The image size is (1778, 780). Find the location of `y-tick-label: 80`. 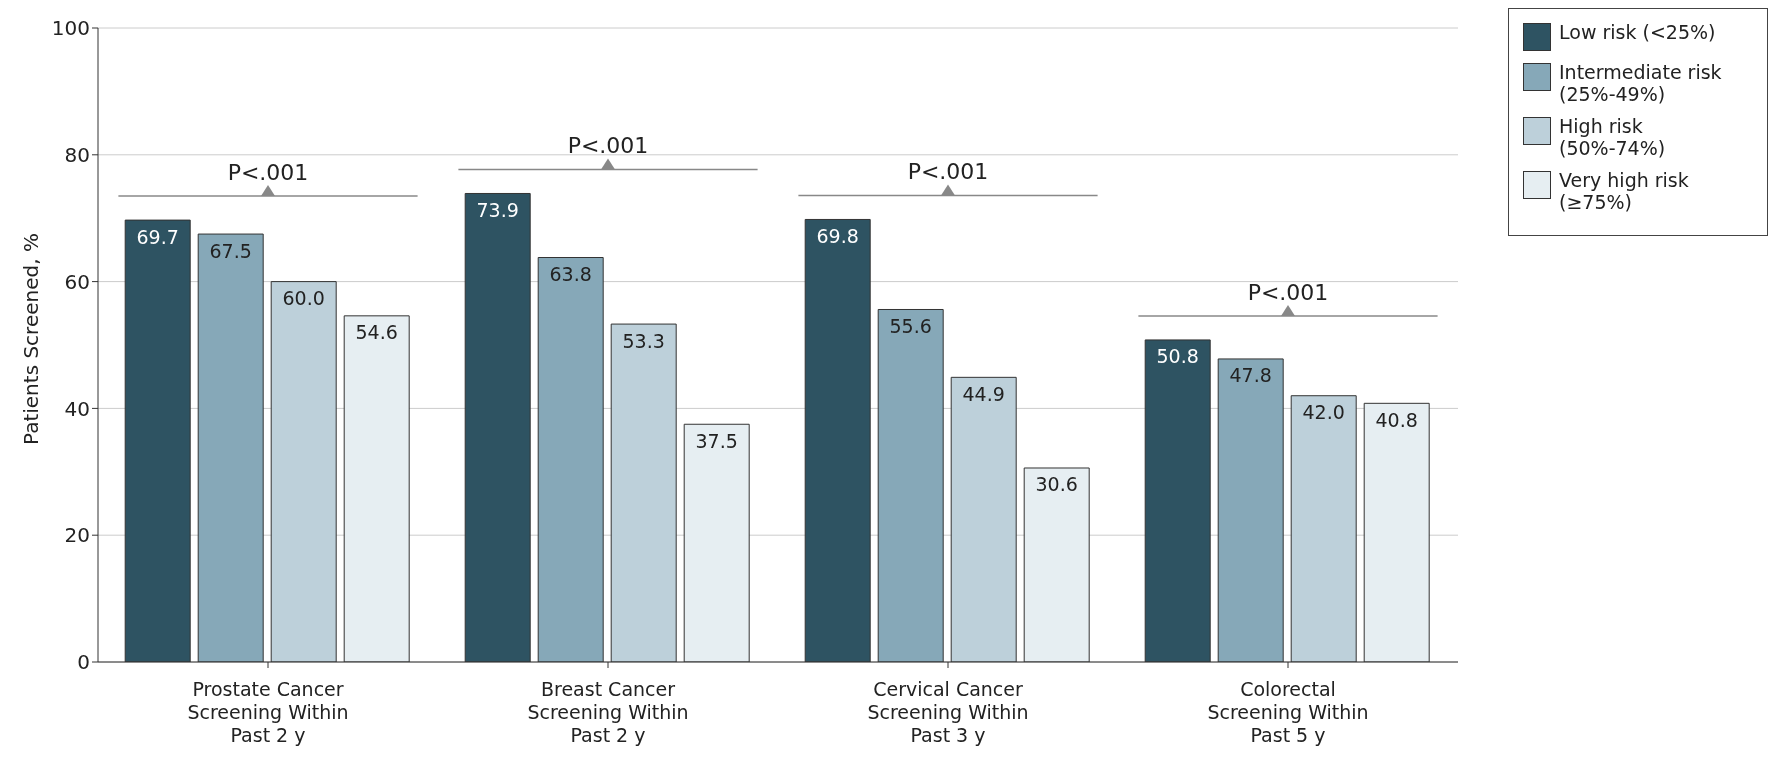

y-tick-label: 80 is located at coordinates (77, 154).